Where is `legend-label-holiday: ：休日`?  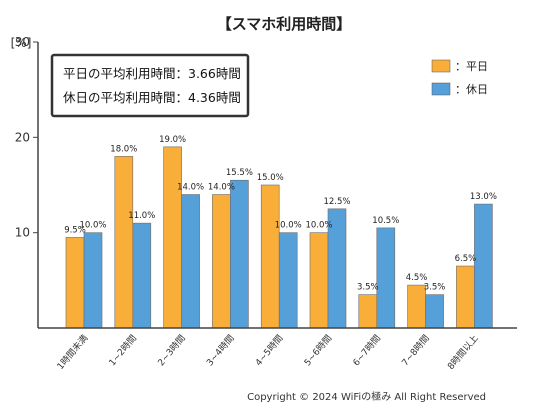 legend-label-holiday: ：休日 is located at coordinates (471, 89).